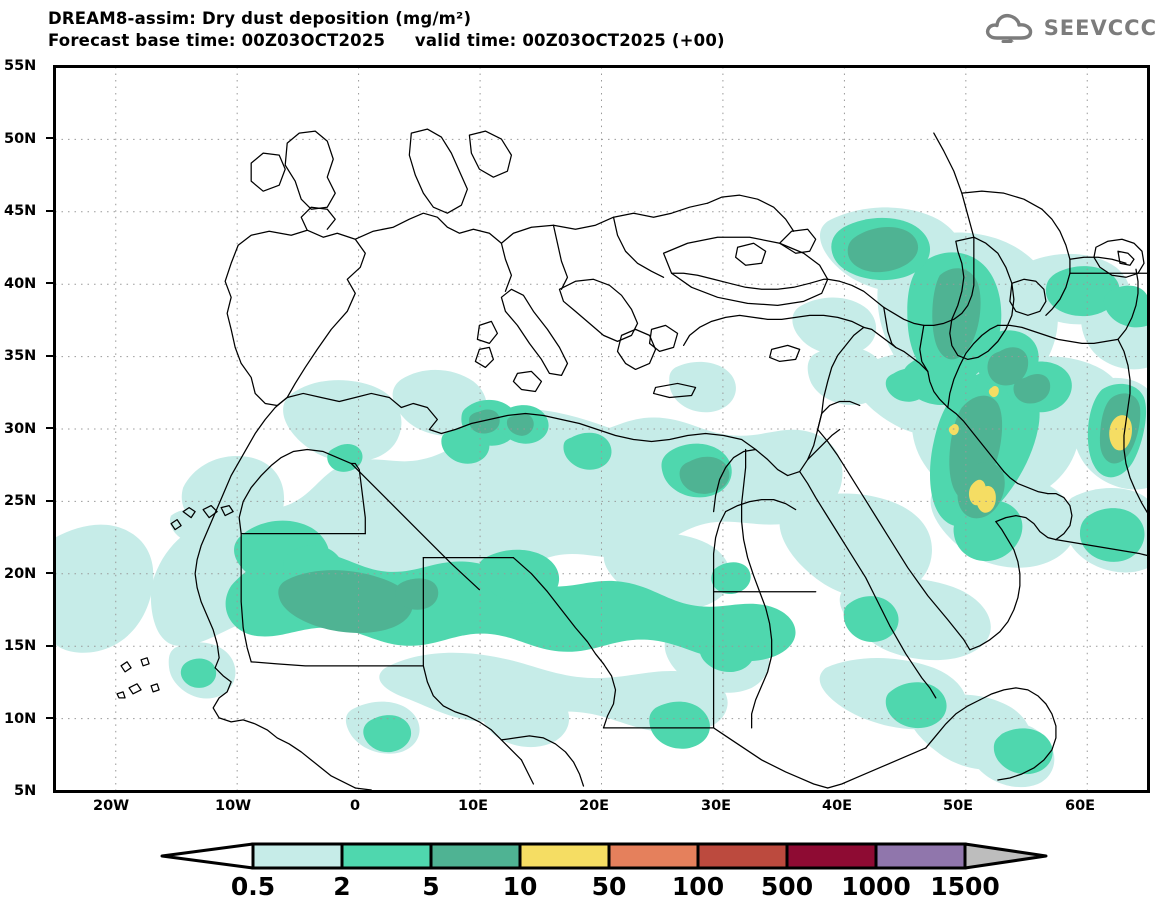 This screenshot has width=1165, height=907. I want to click on colorbar-swatches, so click(604, 856).